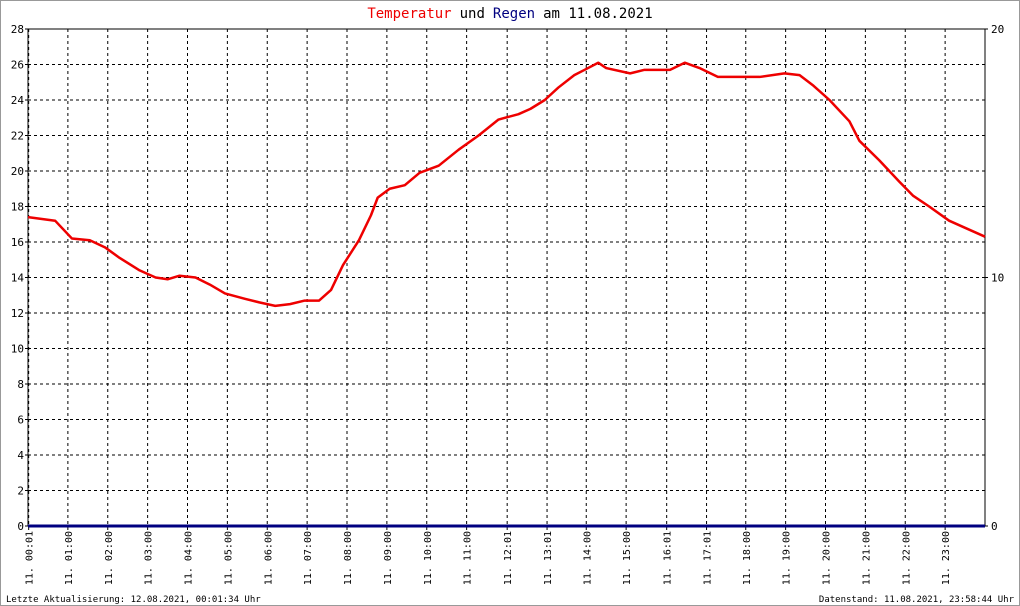 This screenshot has width=1020, height=606. What do you see at coordinates (17, 349) in the screenshot?
I see `y-tick-label: 10` at bounding box center [17, 349].